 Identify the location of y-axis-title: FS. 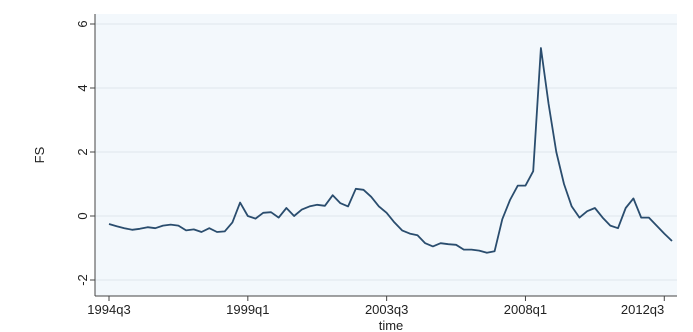
(39, 154).